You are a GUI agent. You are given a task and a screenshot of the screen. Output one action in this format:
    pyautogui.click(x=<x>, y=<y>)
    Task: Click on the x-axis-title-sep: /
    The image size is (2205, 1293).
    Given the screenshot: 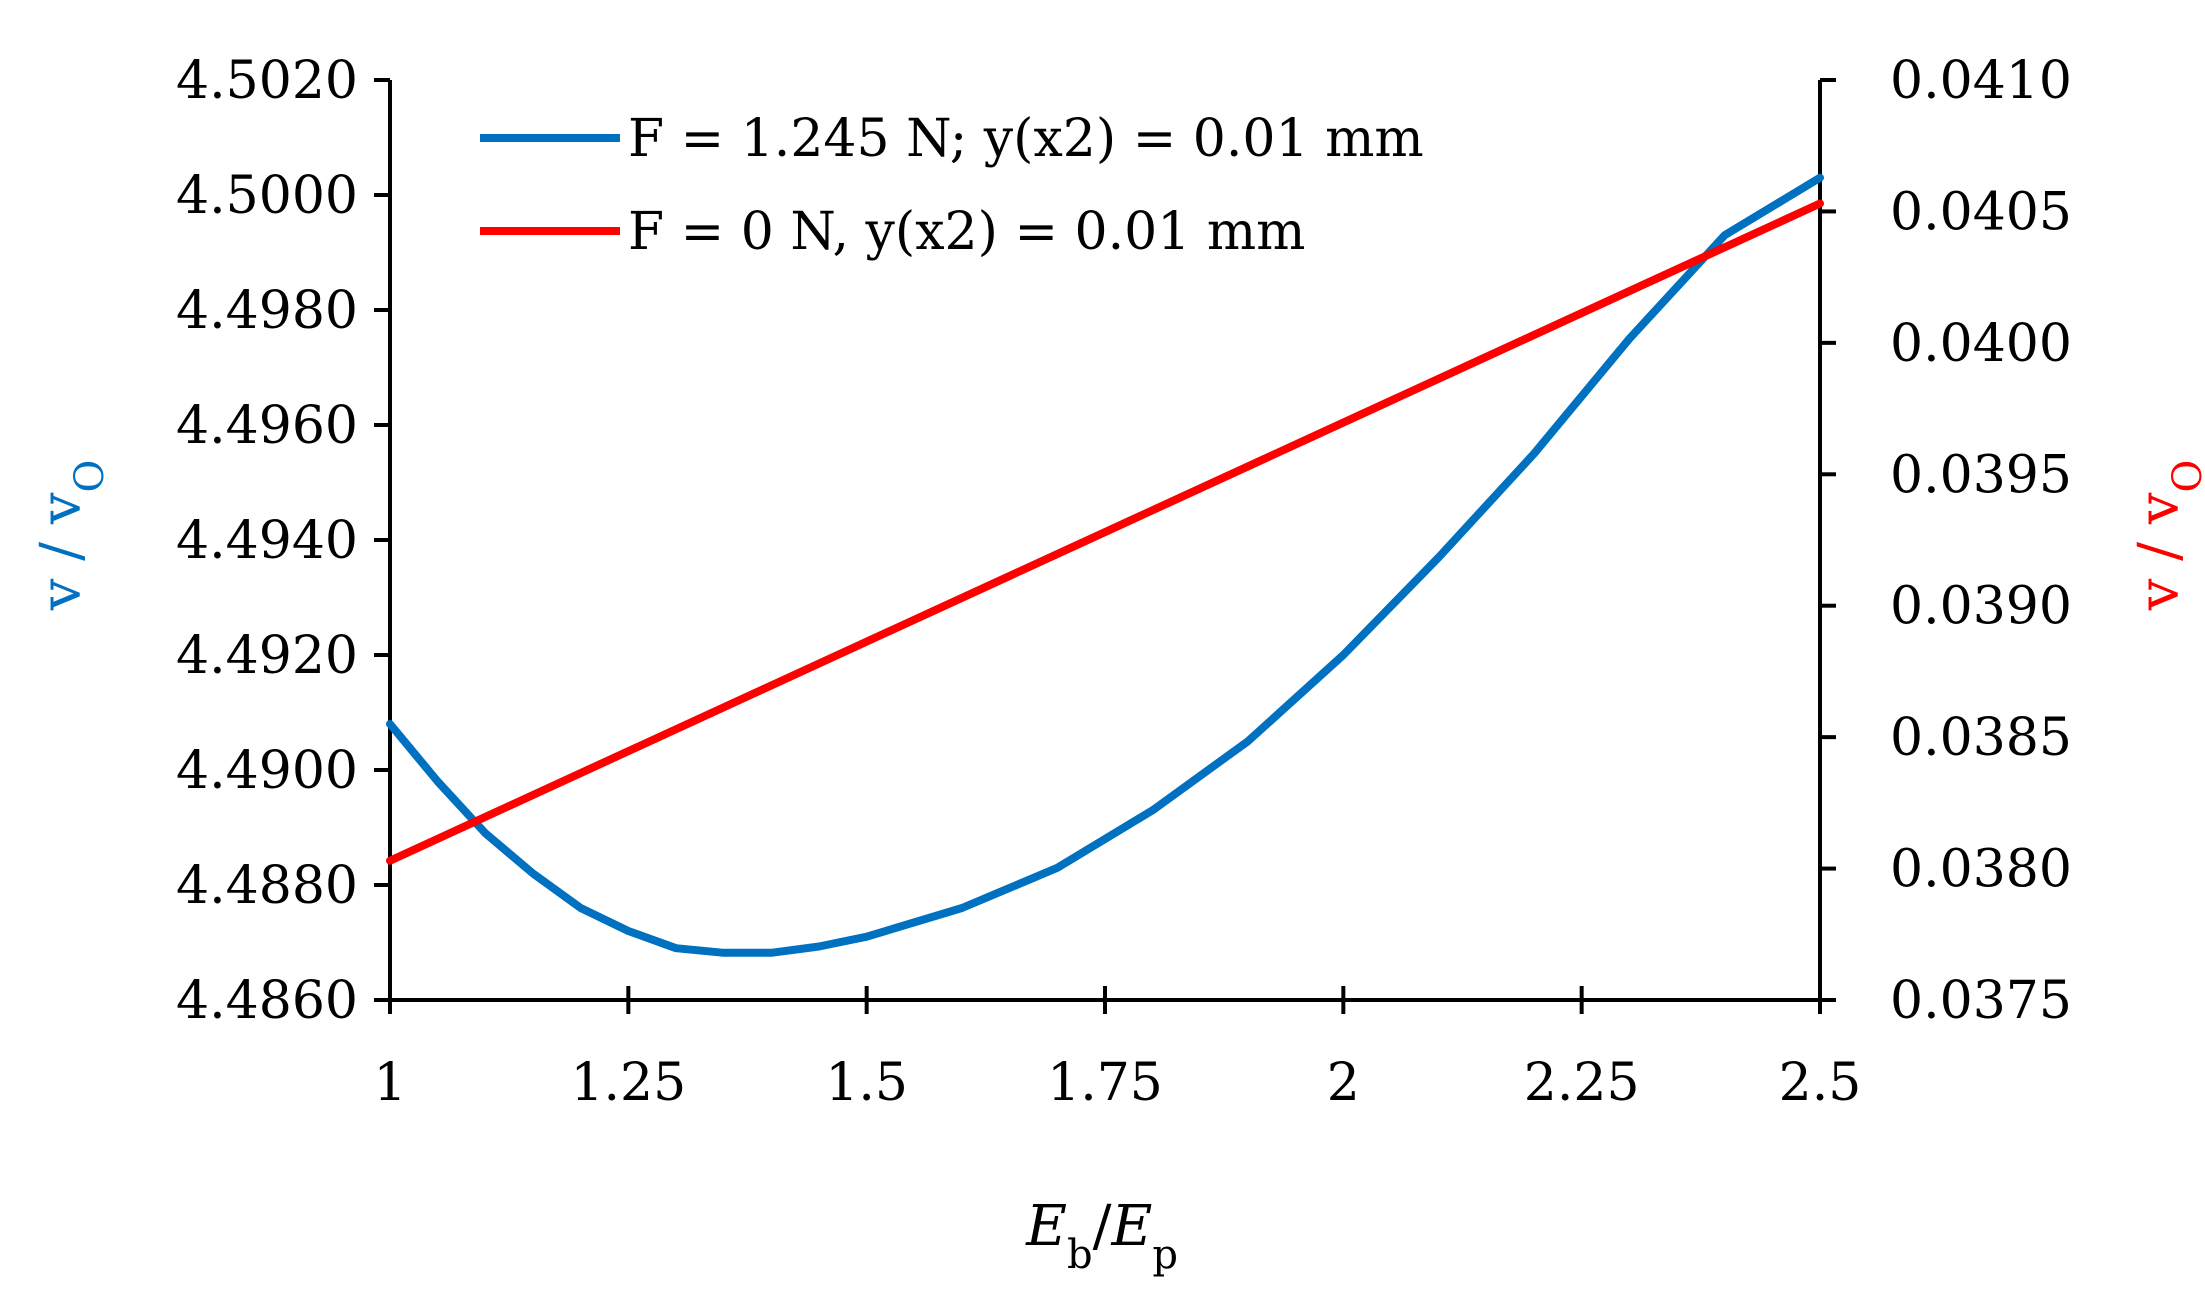 What is the action you would take?
    pyautogui.click(x=1102, y=1226)
    